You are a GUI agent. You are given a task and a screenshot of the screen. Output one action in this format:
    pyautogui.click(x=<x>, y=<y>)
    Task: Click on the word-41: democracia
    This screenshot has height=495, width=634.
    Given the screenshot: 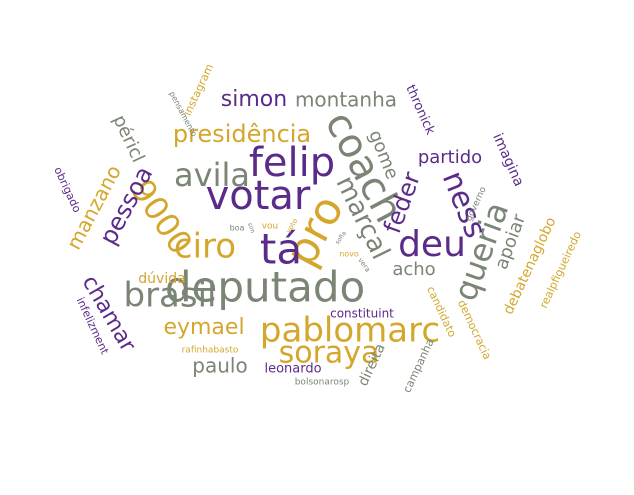 What is the action you would take?
    pyautogui.click(x=474, y=330)
    